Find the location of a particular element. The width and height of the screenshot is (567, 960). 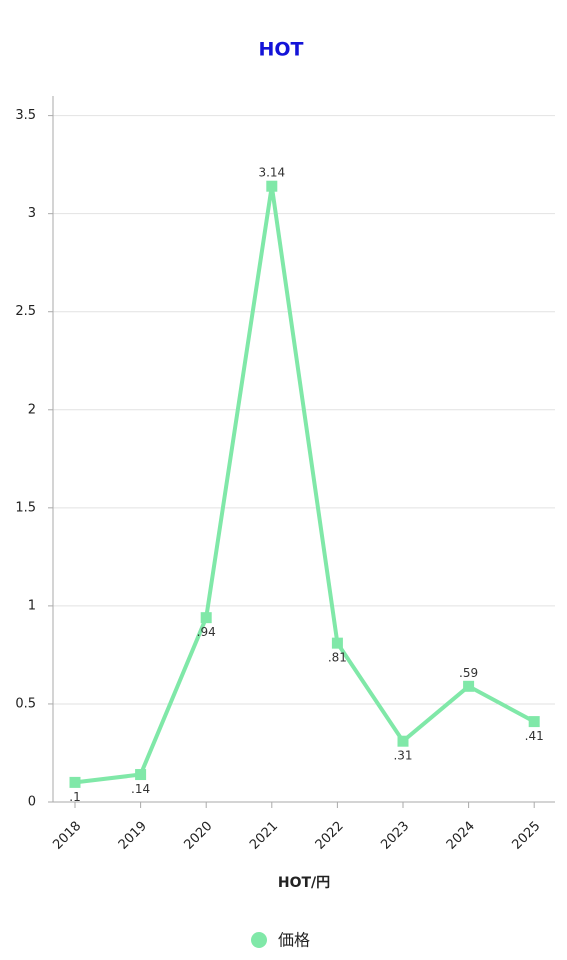

y-tick-label: 0.5 is located at coordinates (25, 703).